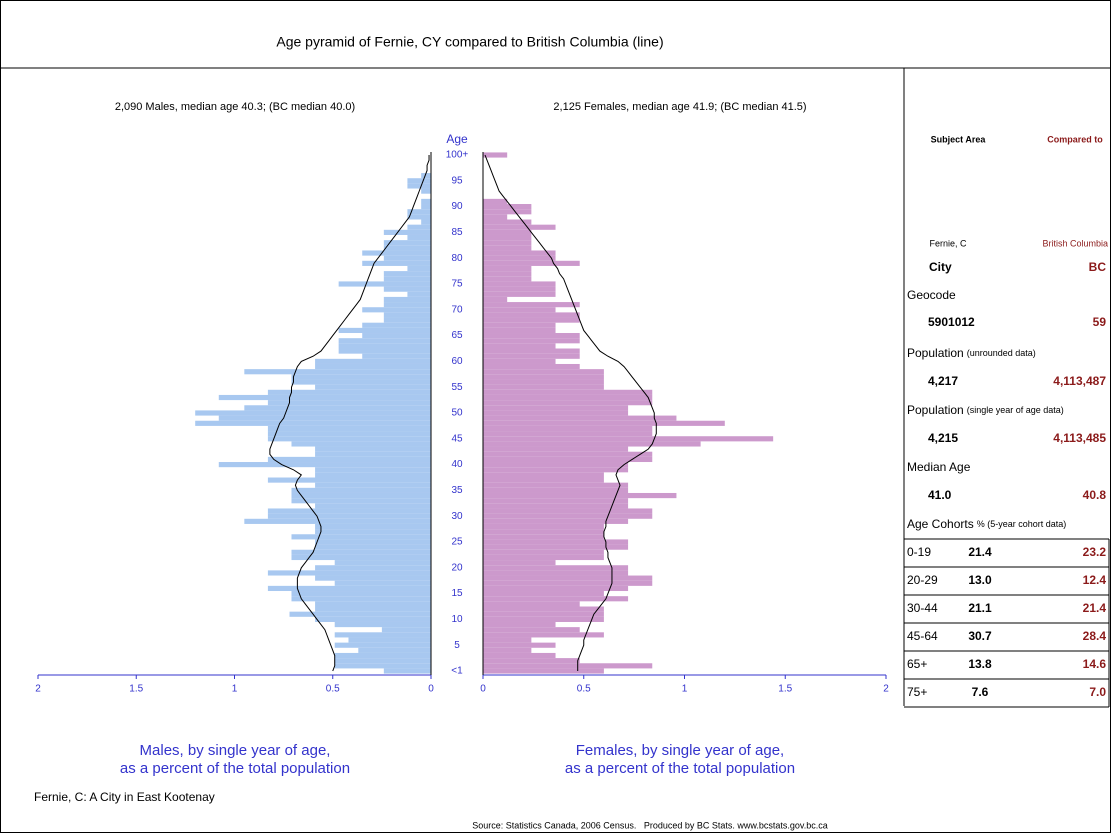  I want to click on table-text: 30.7, so click(980, 636).